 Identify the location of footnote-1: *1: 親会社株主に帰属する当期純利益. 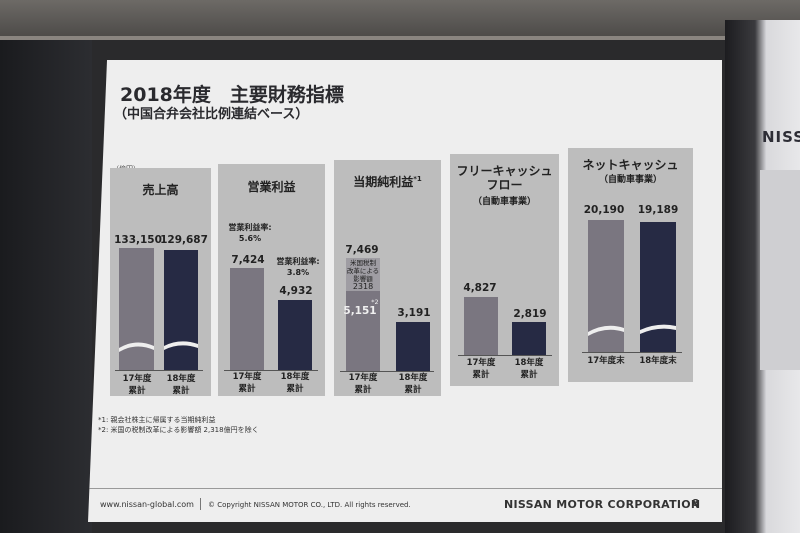
(157, 420).